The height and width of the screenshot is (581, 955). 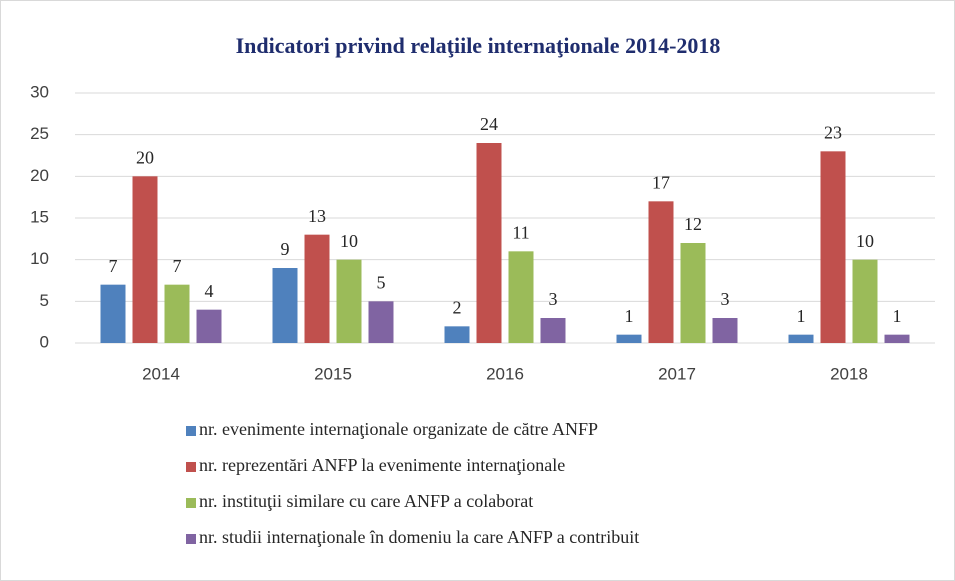 I want to click on data-label: 5, so click(x=381, y=282).